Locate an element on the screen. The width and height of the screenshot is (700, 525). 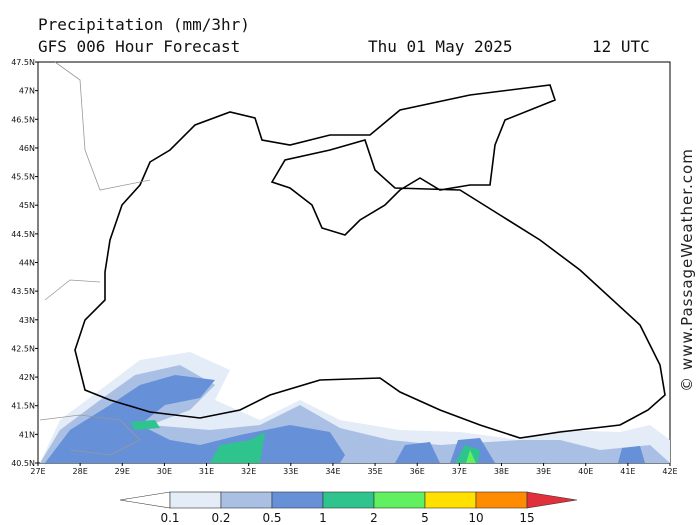
lat-label: 44N is located at coordinates (27, 263).